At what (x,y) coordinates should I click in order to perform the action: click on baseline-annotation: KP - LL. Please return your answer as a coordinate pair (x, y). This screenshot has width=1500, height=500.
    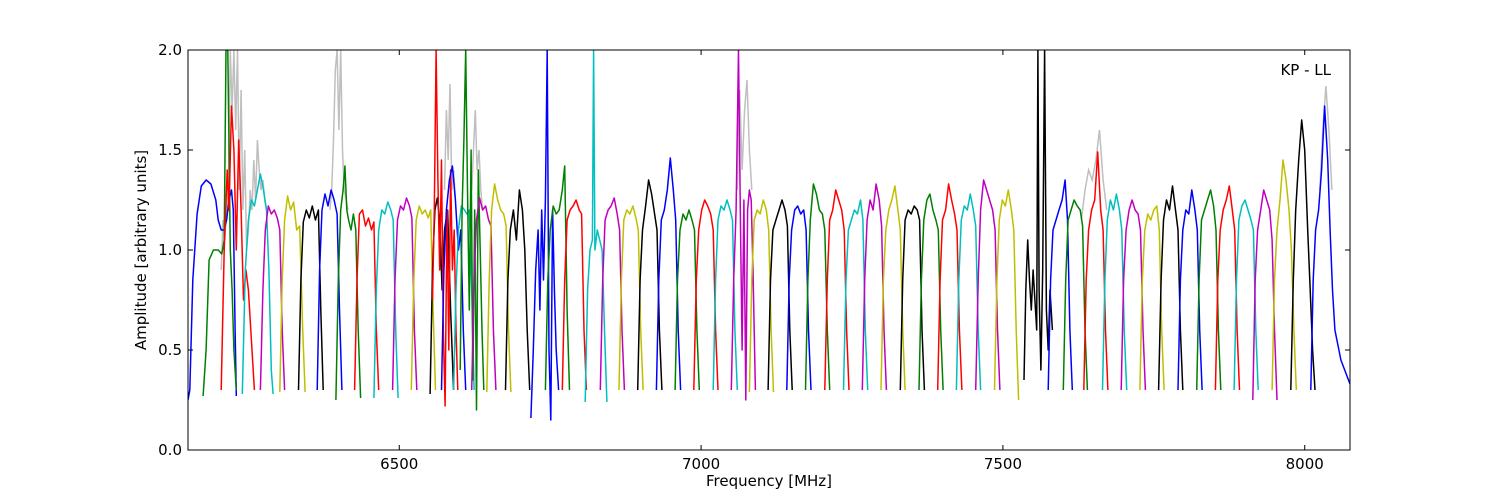
    Looking at the image, I should click on (1305, 70).